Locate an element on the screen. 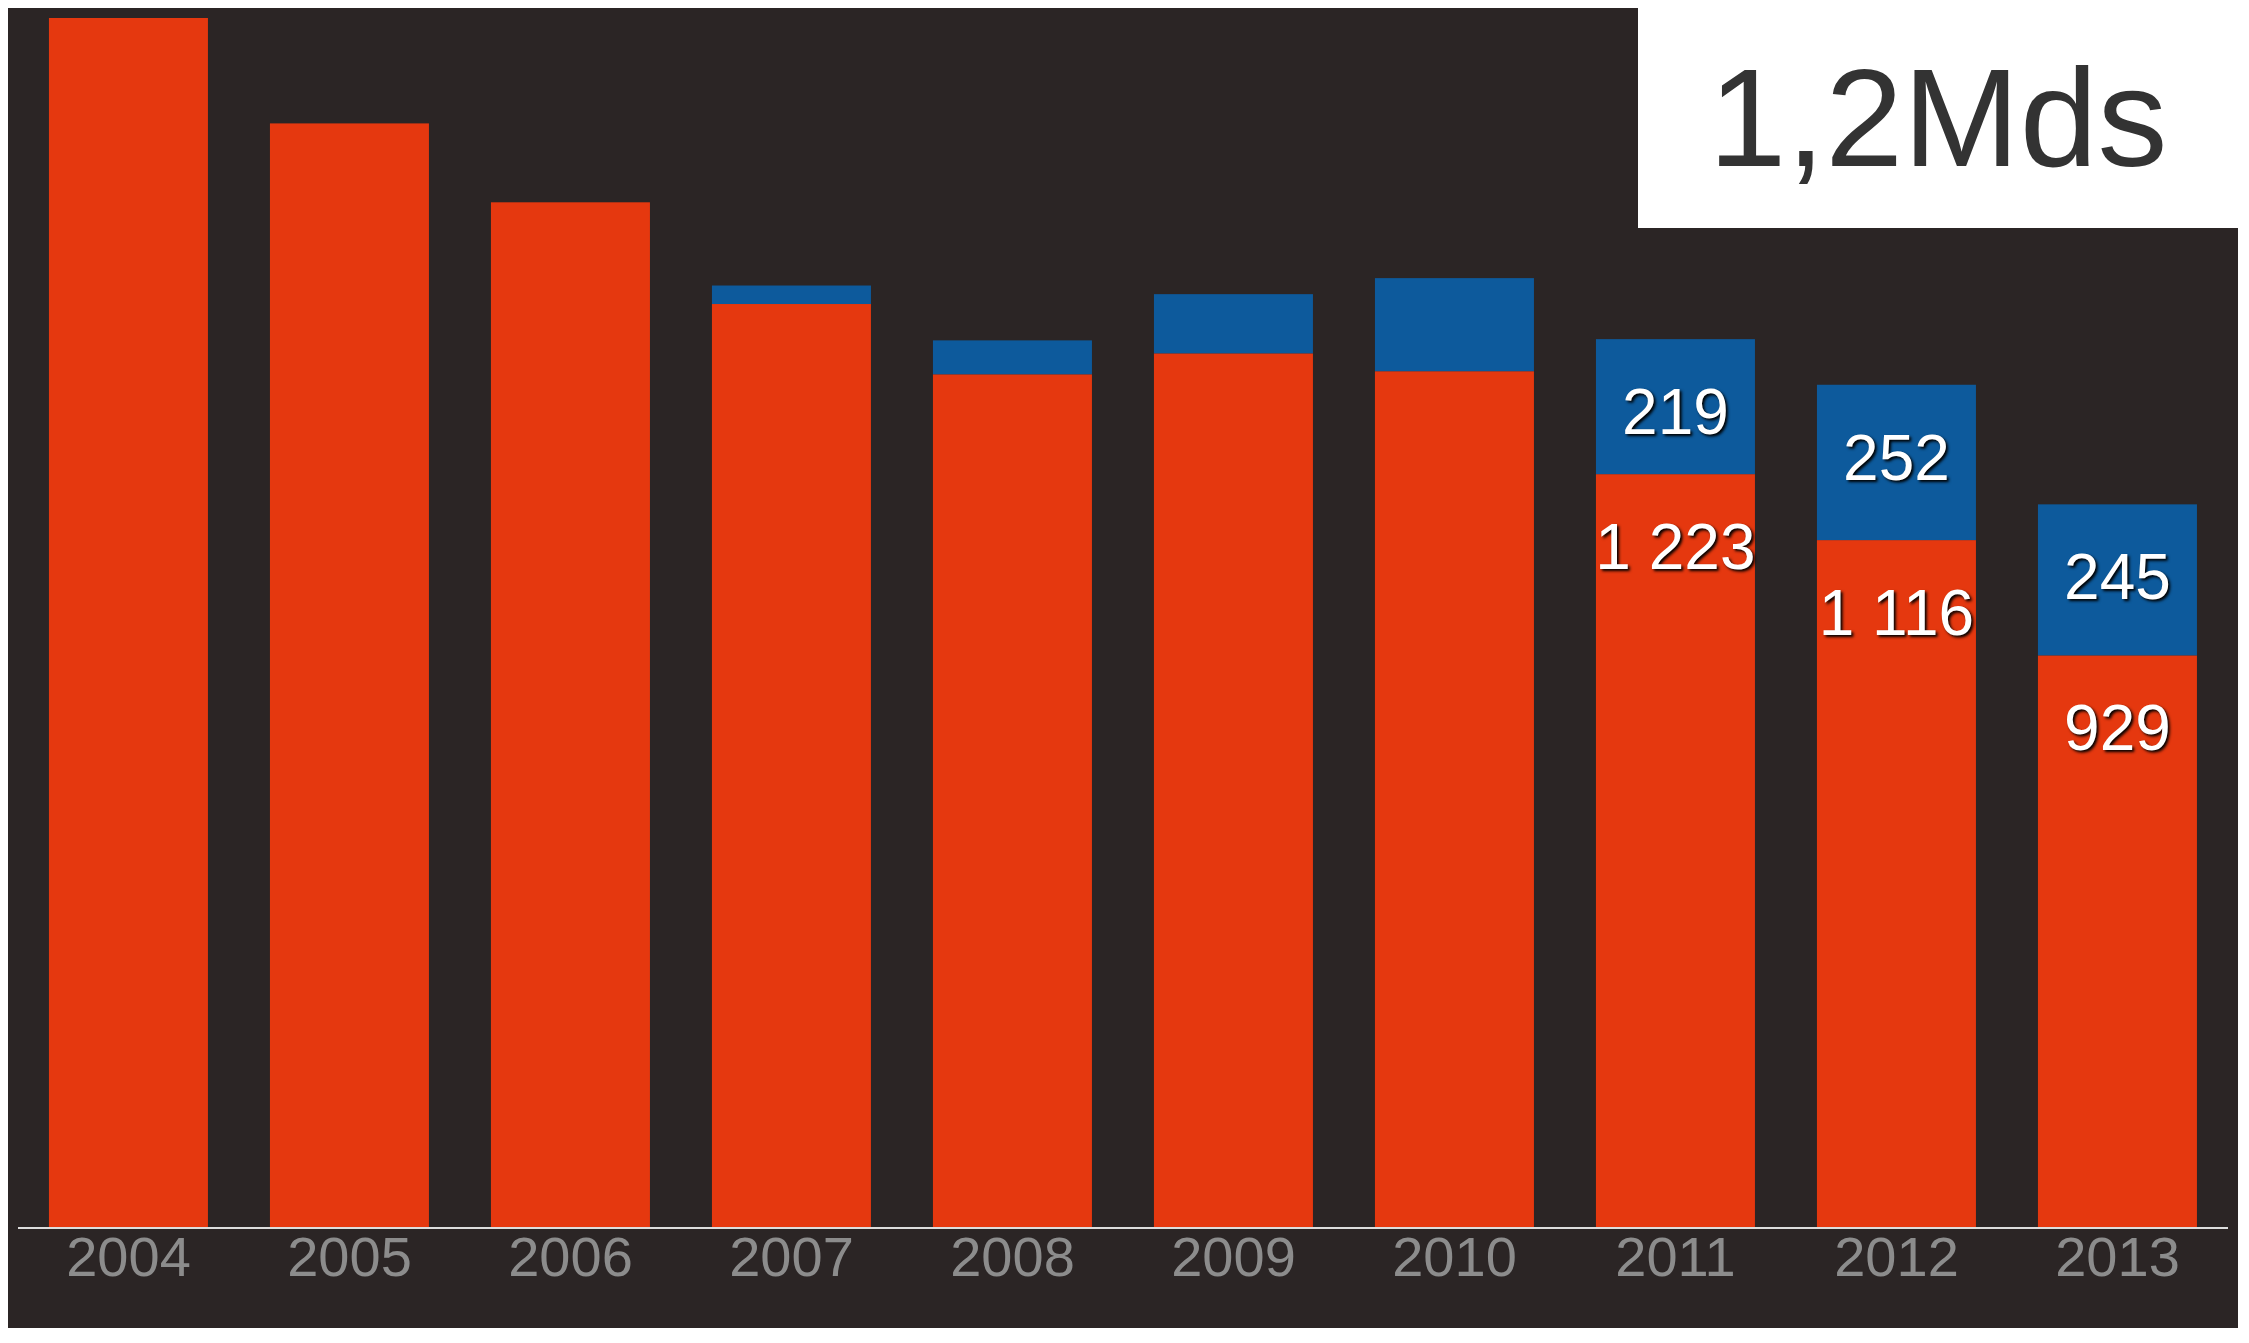  data-label: 929 is located at coordinates (2117, 728).